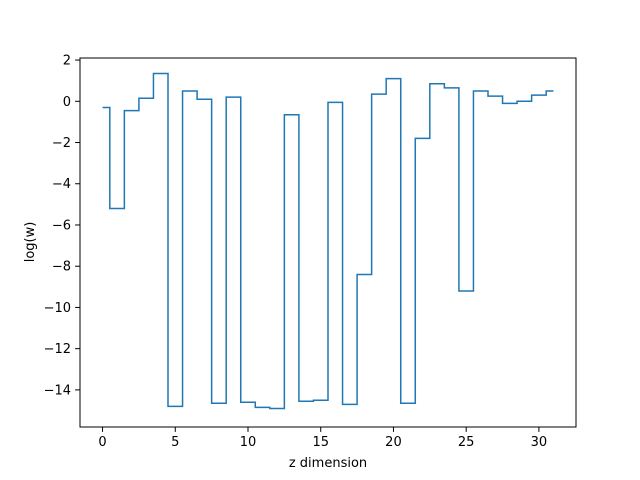 The image size is (640, 480). I want to click on y-tick-label: −14, so click(57, 390).